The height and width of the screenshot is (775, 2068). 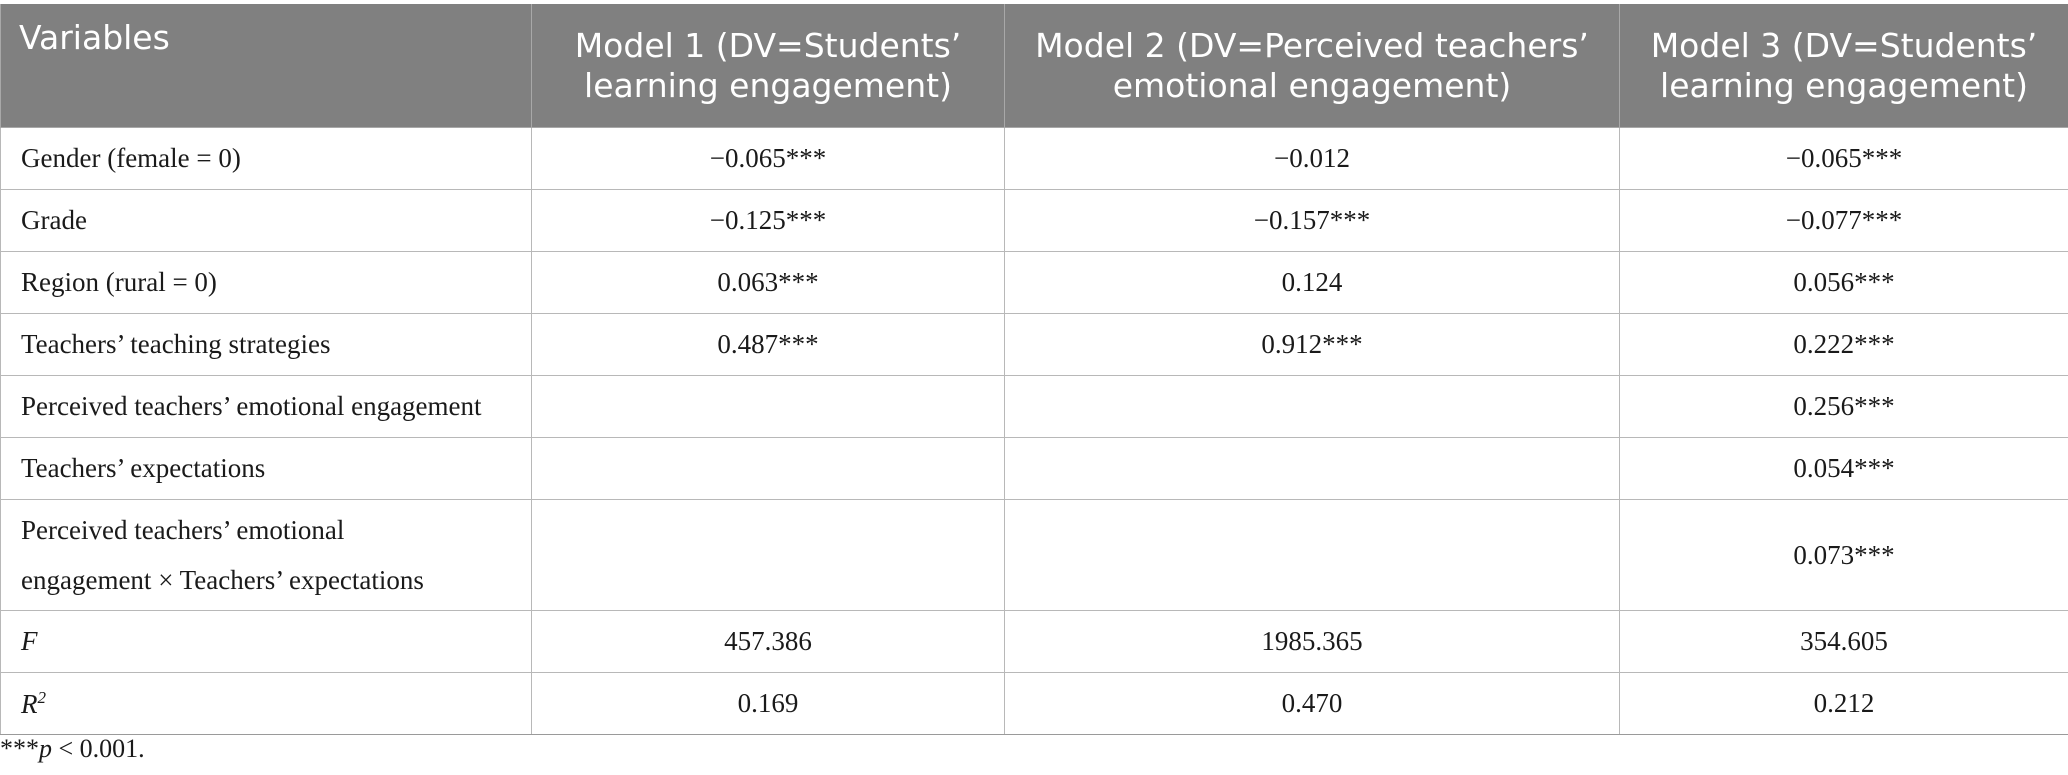 I want to click on row-label-r-squared: R2, so click(x=266, y=703).